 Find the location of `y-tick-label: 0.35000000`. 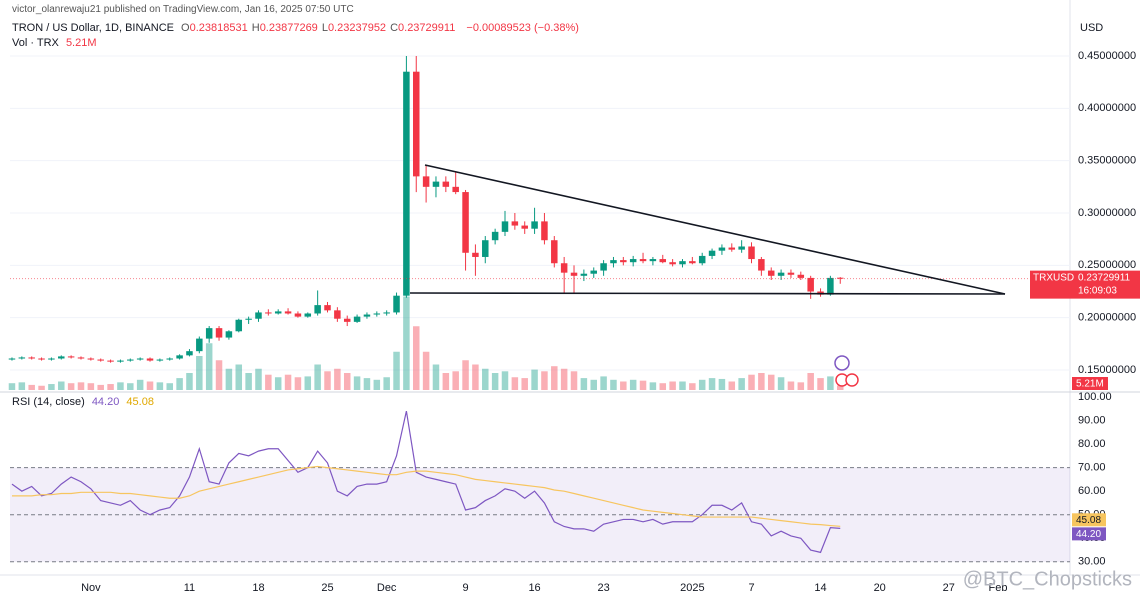

y-tick-label: 0.35000000 is located at coordinates (1107, 161).